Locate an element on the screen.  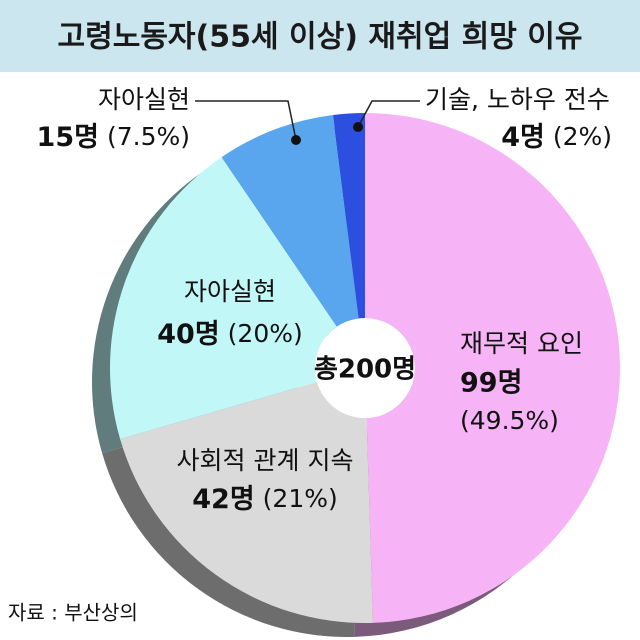
value-line: 15명 (7.5%) is located at coordinates (113, 137).